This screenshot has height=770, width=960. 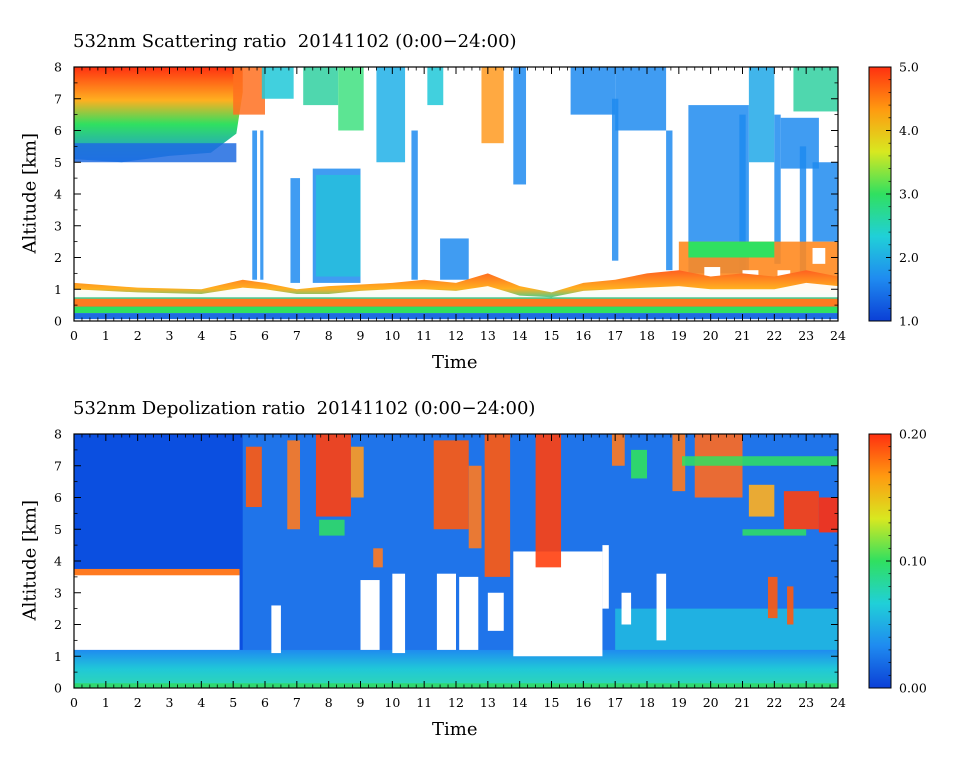 I want to click on x-tick-label-depolarization: 3, so click(x=170, y=702).